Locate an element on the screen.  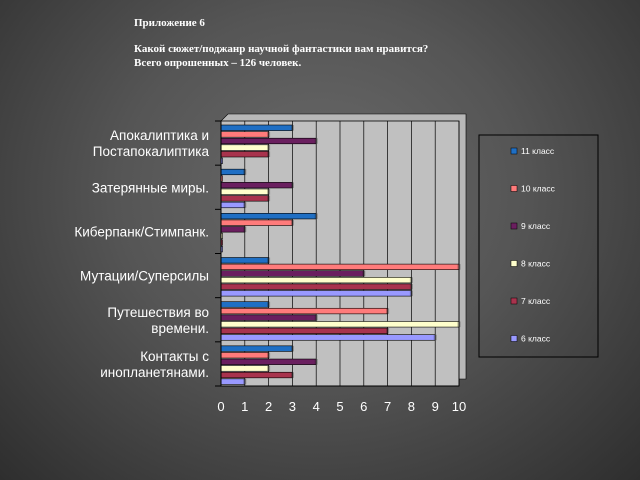
category-label-1-line-2: Постапокалиптика is located at coordinates (151, 151).